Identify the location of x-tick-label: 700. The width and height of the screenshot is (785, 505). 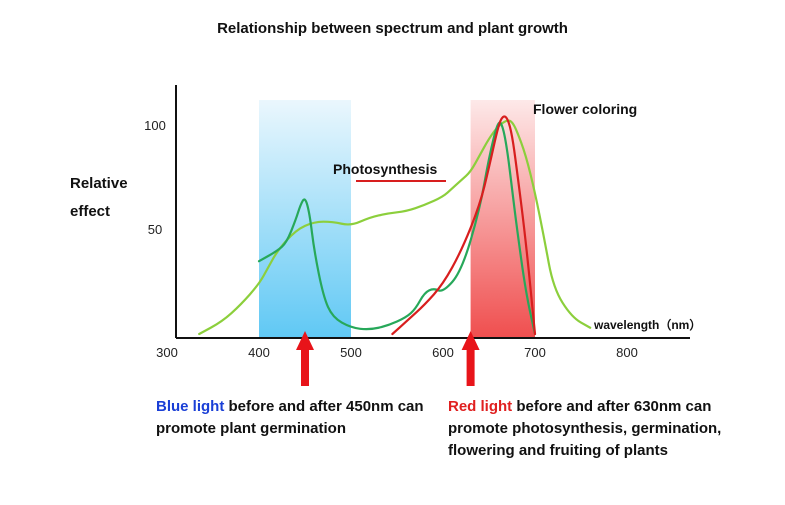
(535, 352).